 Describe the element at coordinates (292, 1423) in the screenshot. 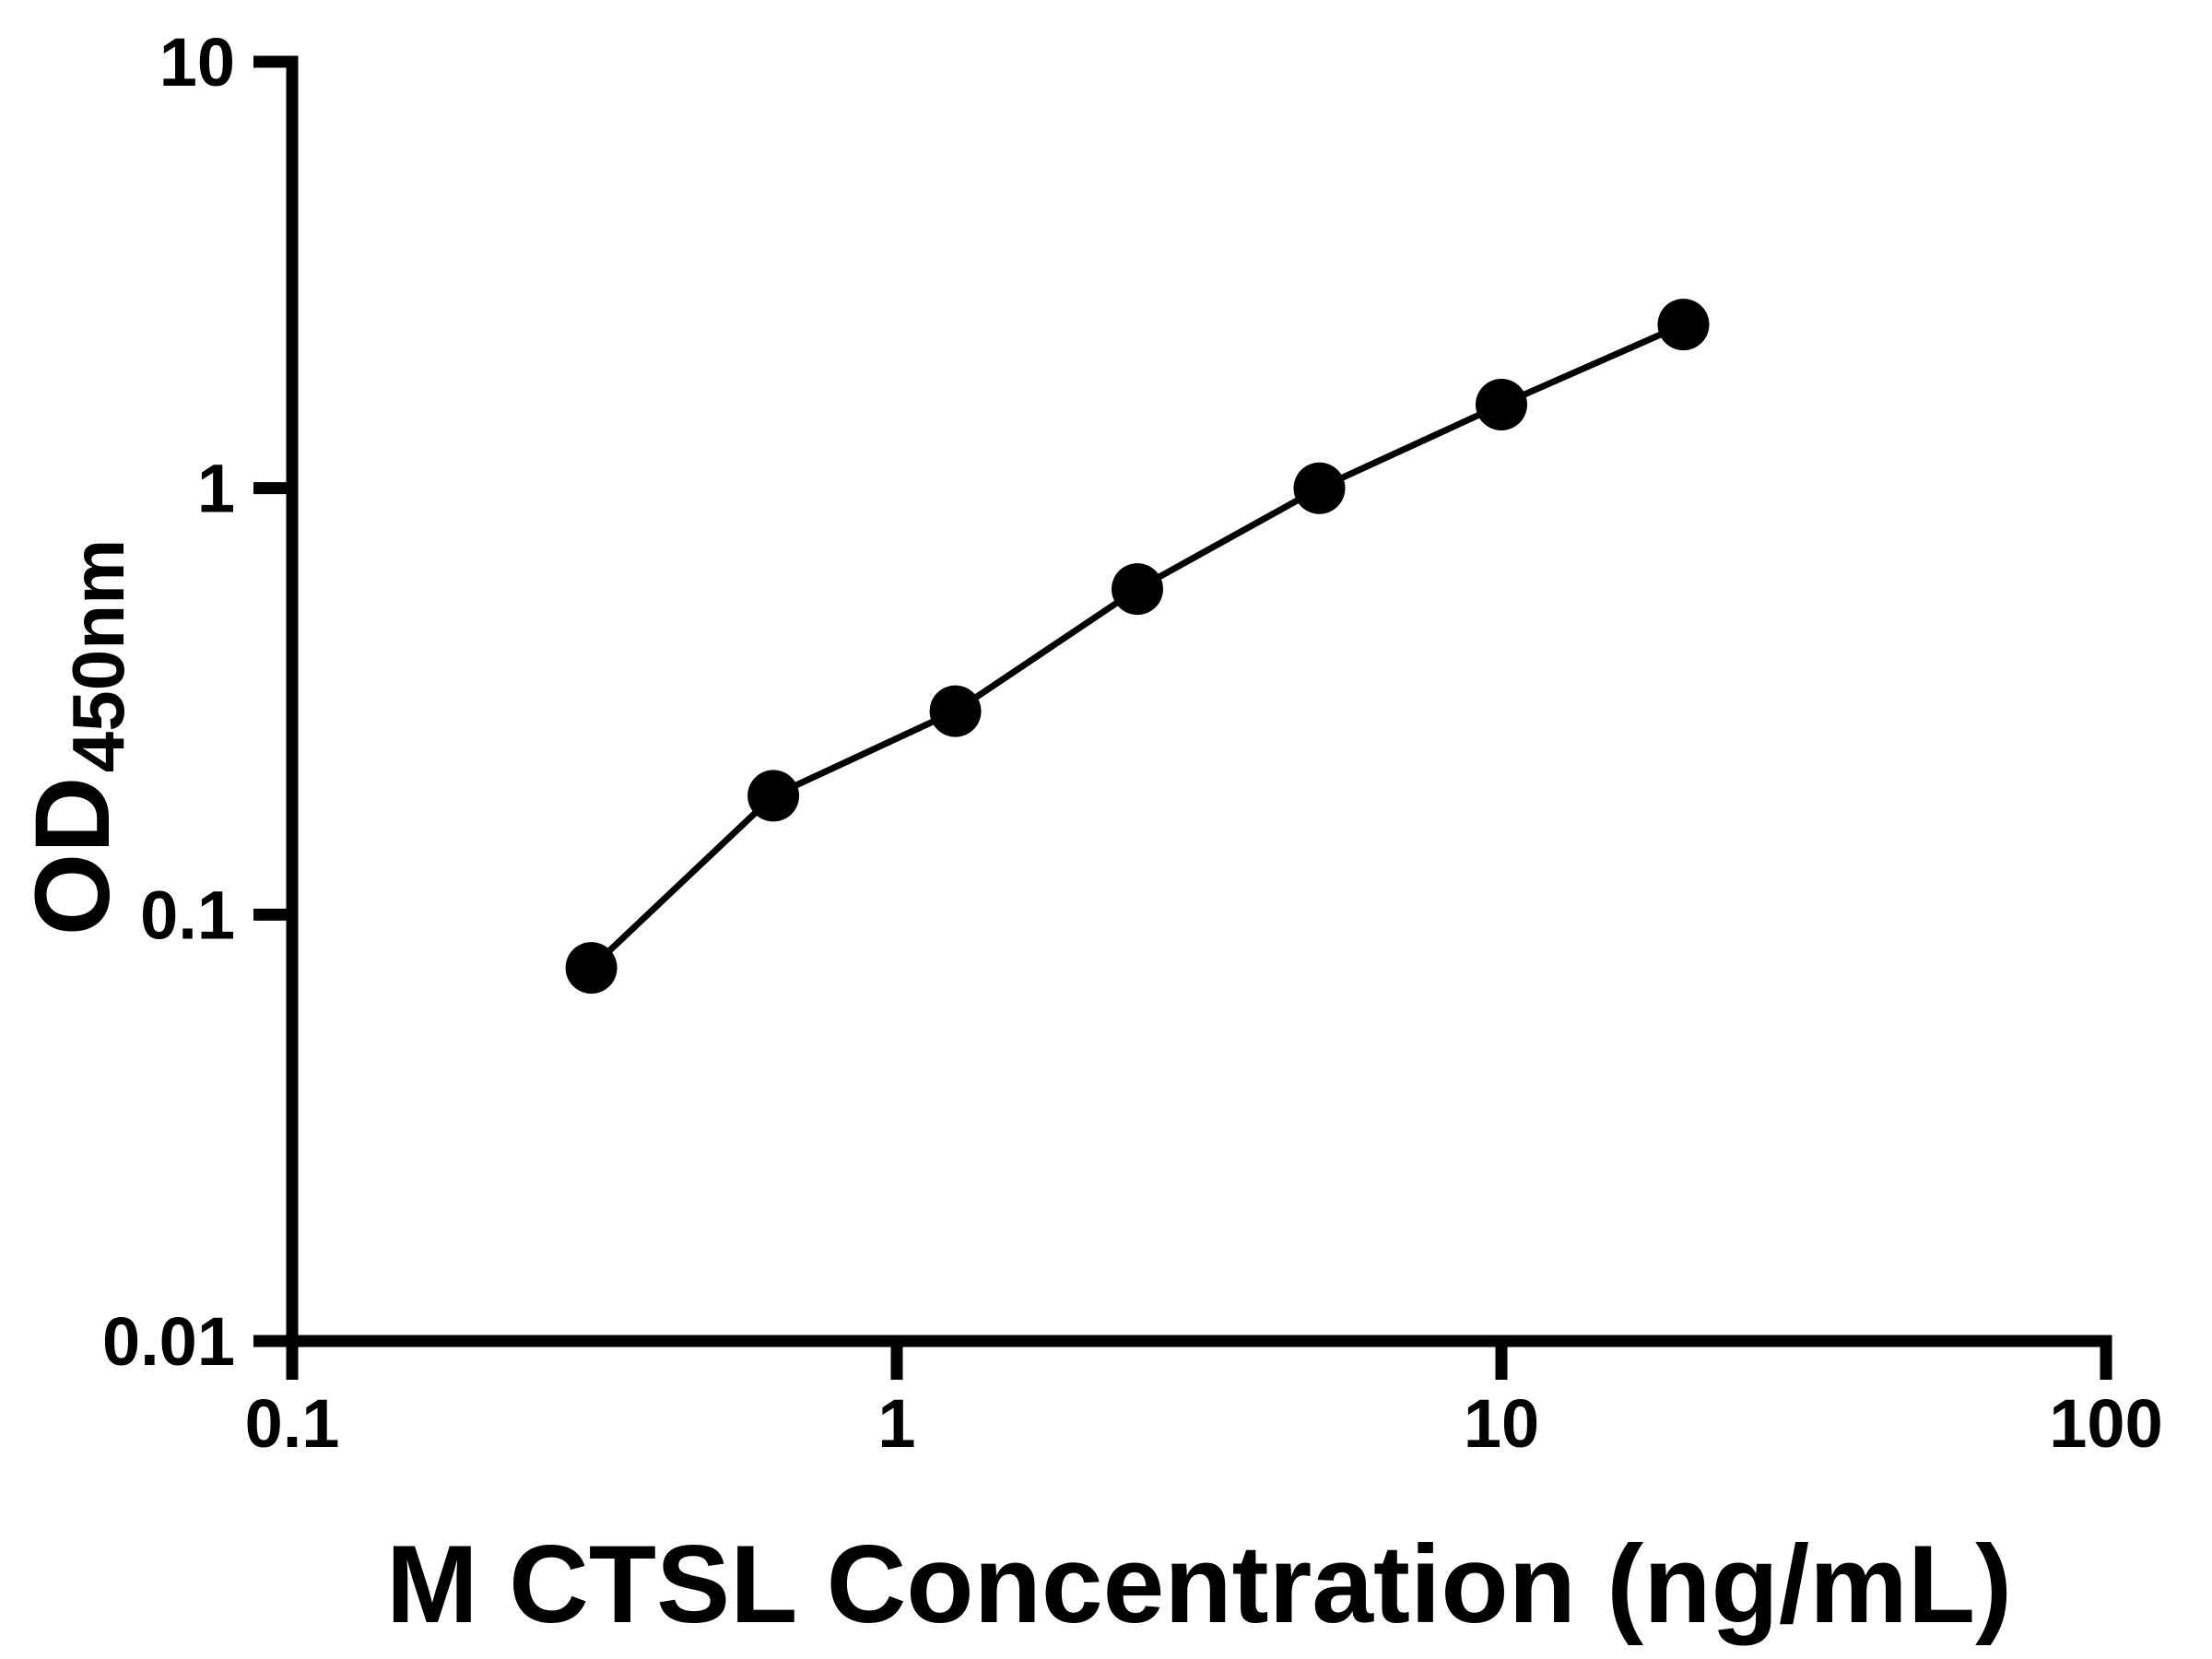

I see `x-tick-label: 0.1` at that location.